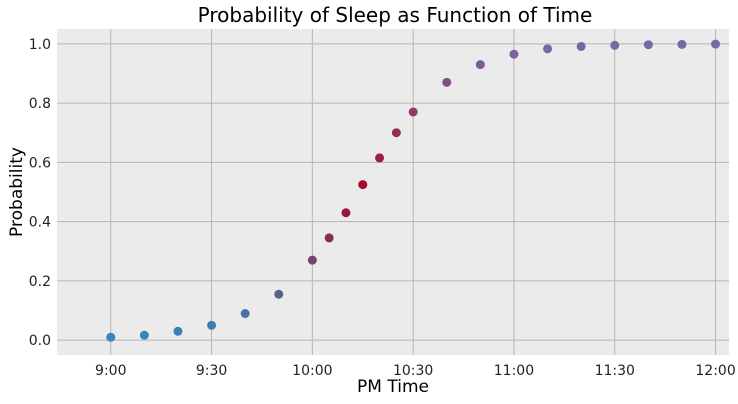 The height and width of the screenshot is (404, 738). I want to click on x-tick-label: 10:30, so click(413, 371).